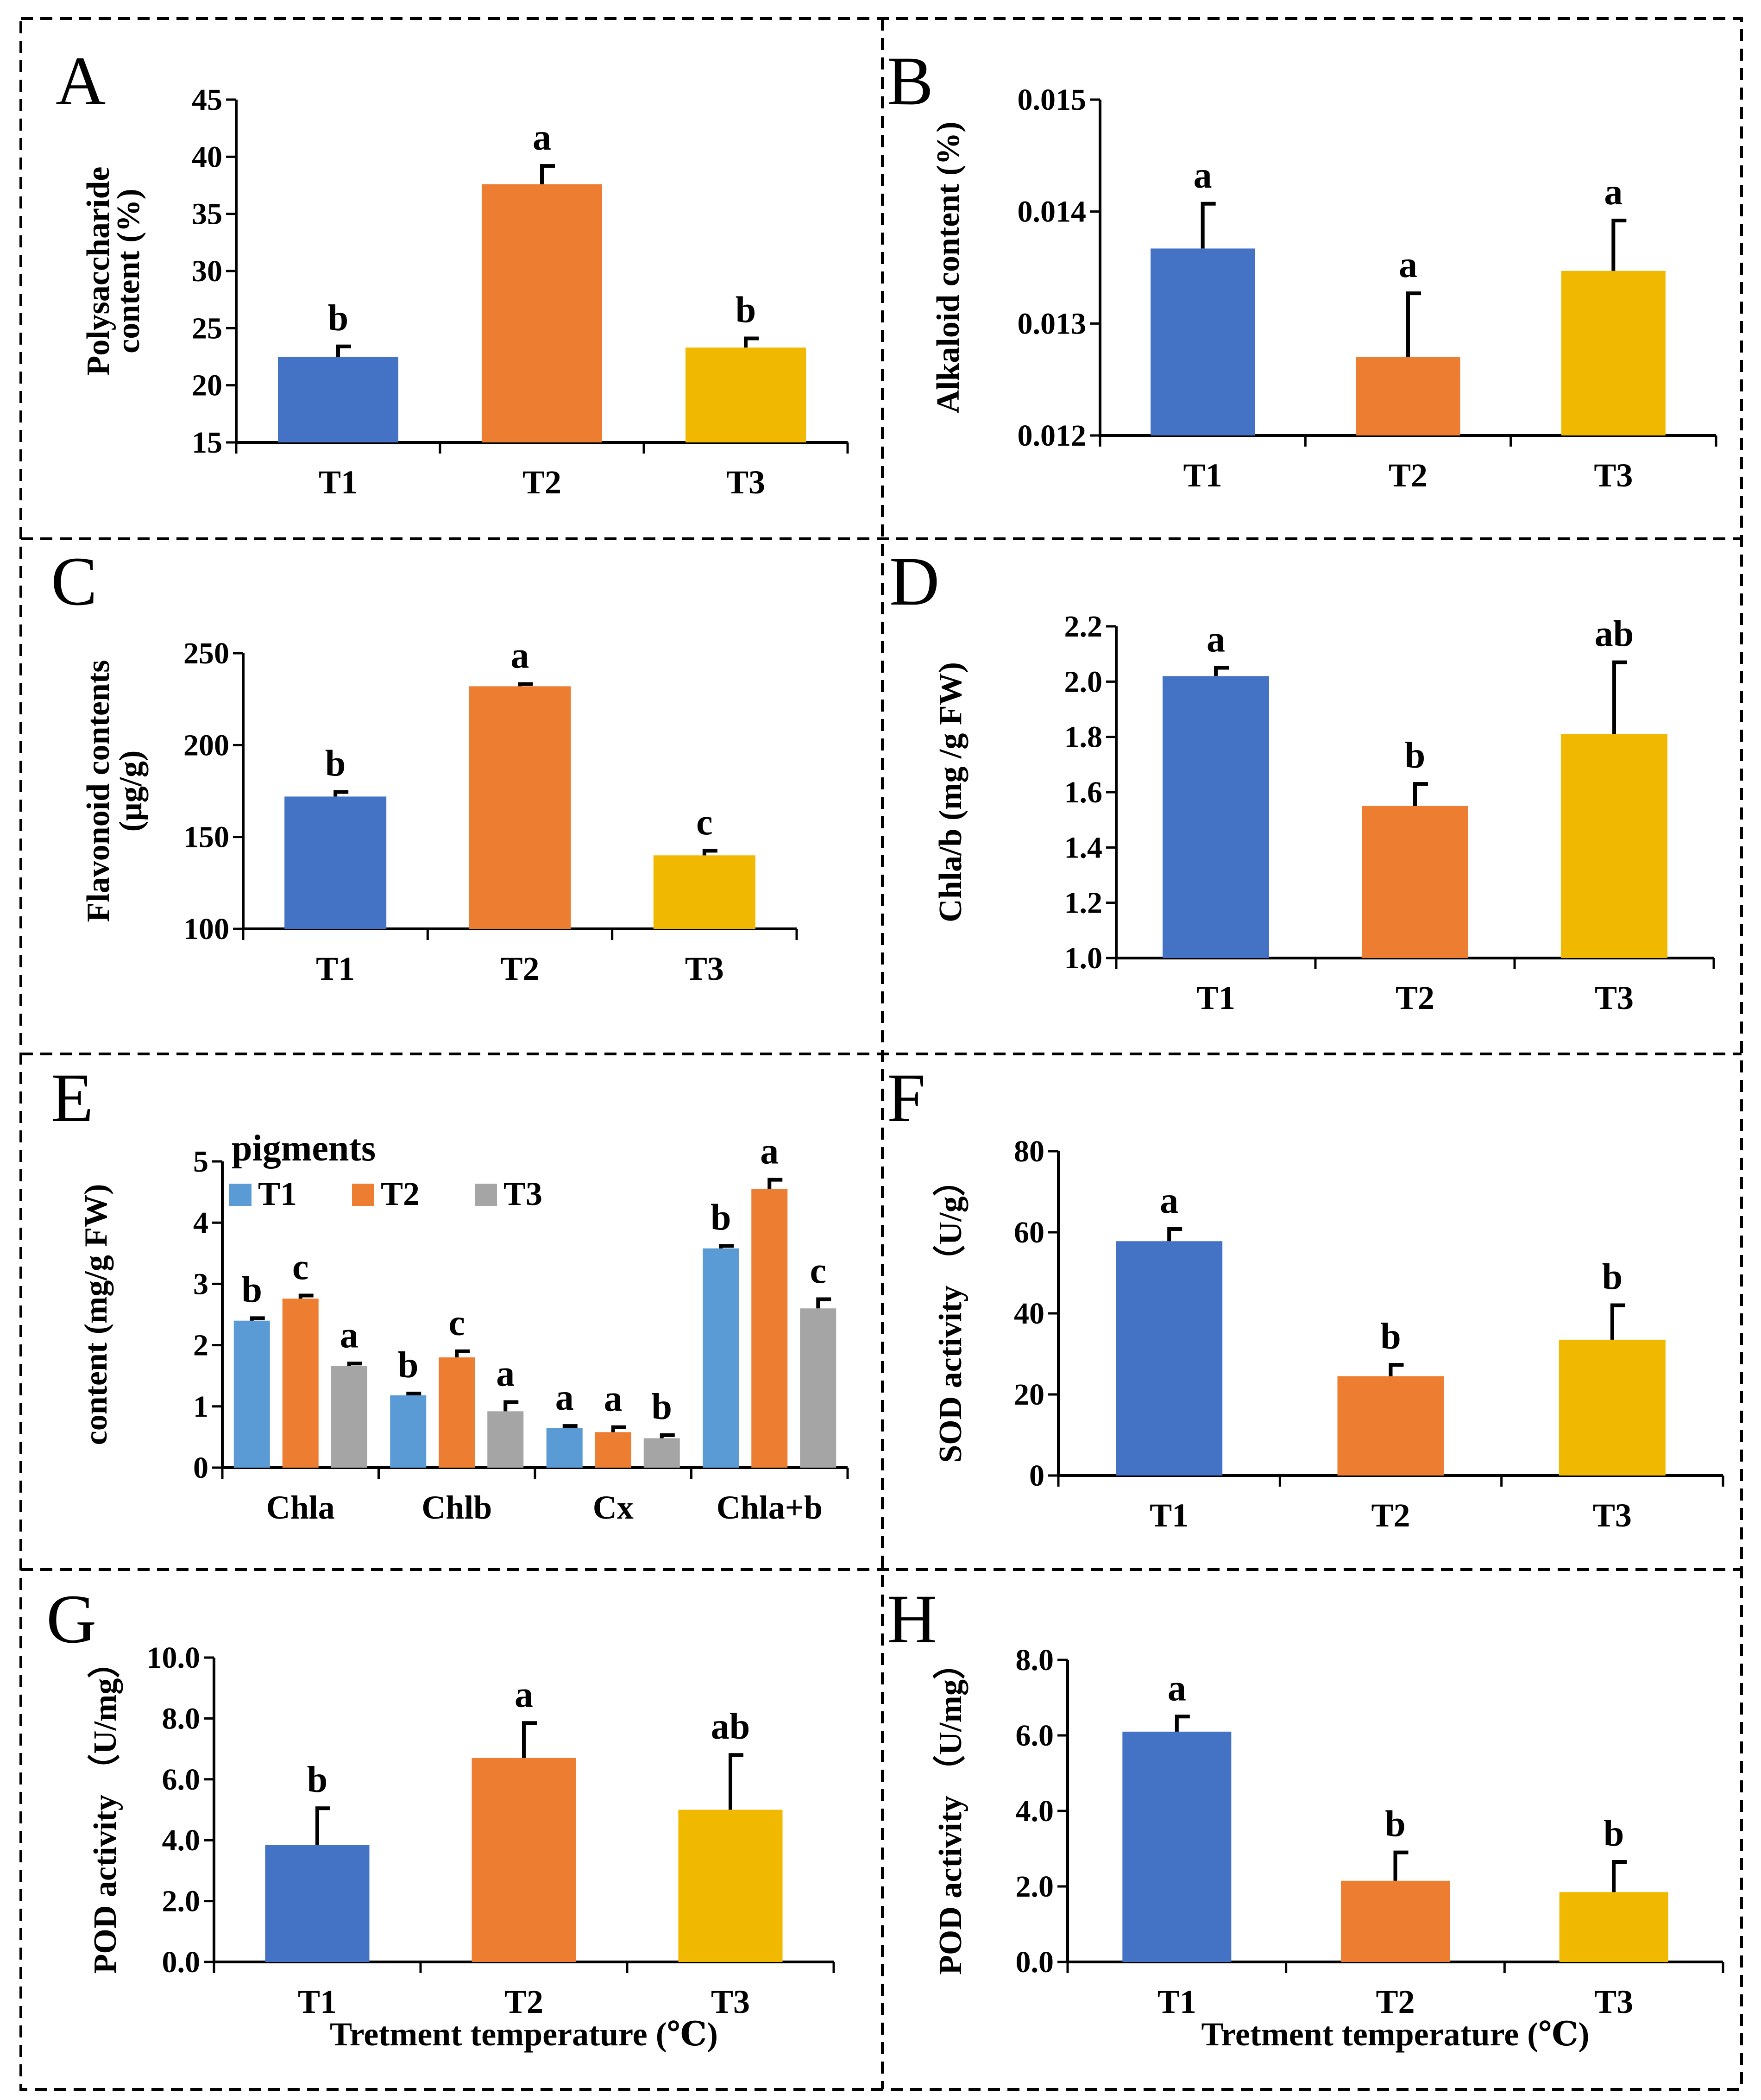  What do you see at coordinates (456, 1507) in the screenshot?
I see `x-category-label: Chlb` at bounding box center [456, 1507].